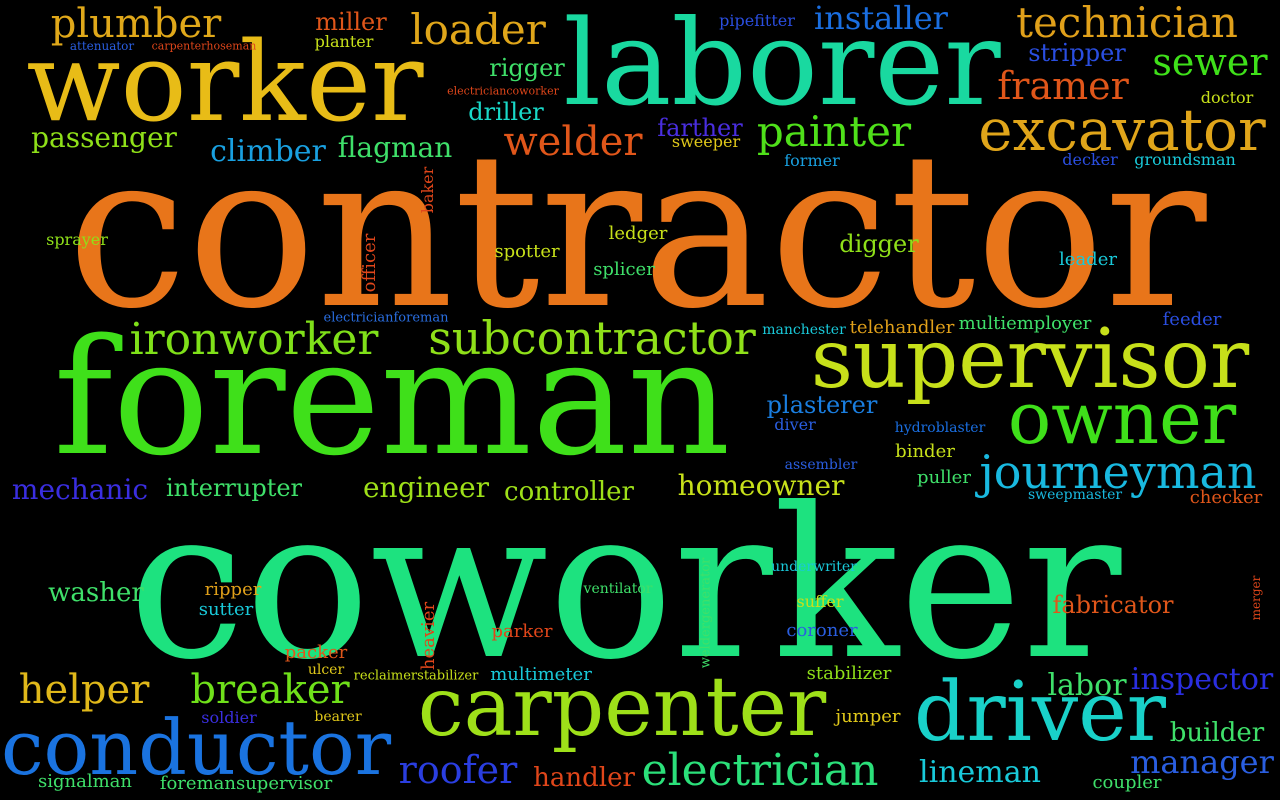 The image size is (1280, 800). Describe the element at coordinates (96, 593) in the screenshot. I see `word-washer: washer` at that location.